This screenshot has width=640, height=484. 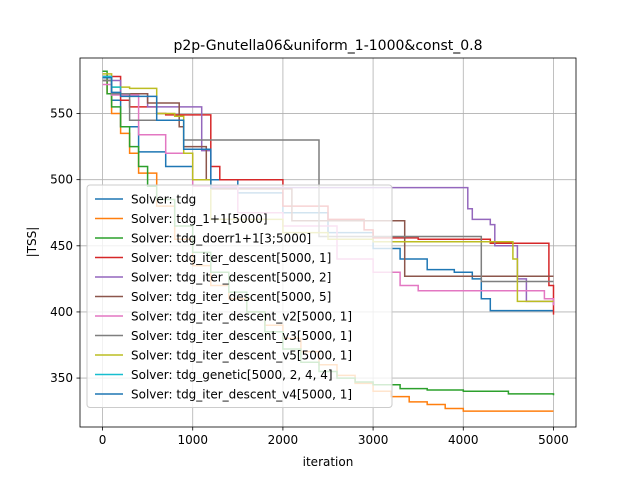 What do you see at coordinates (463, 440) in the screenshot?
I see `x-tick-label: 4000` at bounding box center [463, 440].